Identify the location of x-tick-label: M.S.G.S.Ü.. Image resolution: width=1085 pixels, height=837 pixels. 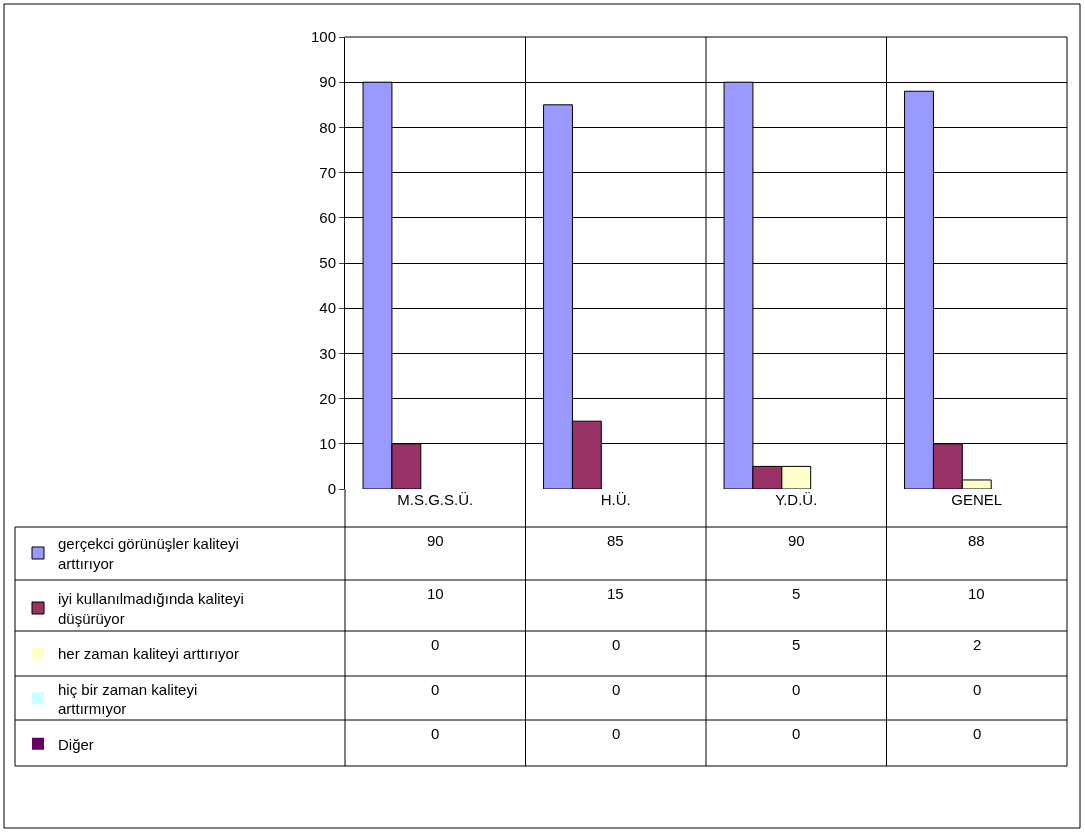
(435, 499).